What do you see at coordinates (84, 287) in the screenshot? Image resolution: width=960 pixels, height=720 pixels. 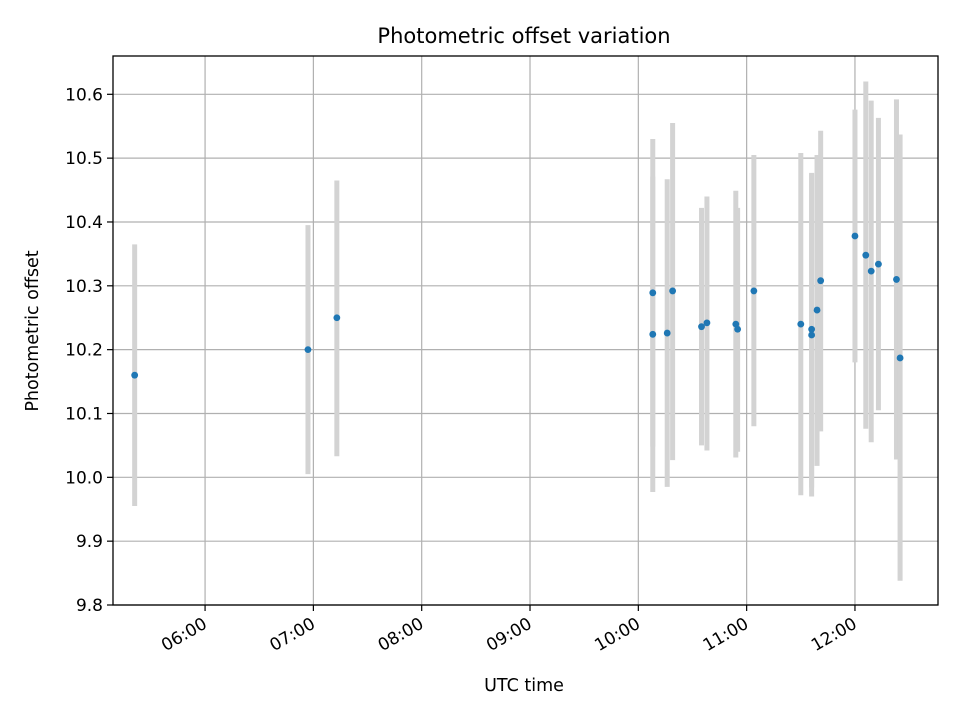 I see `y-tick-label: 10.3` at bounding box center [84, 287].